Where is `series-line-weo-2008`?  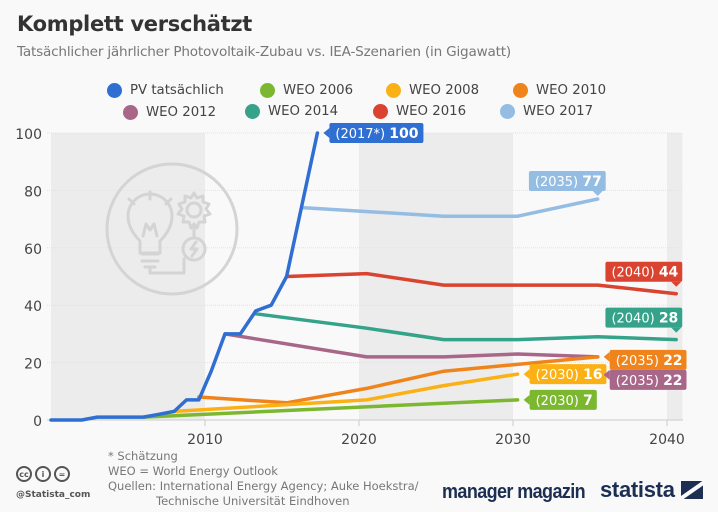
series-line-weo-2008 is located at coordinates (346, 393).